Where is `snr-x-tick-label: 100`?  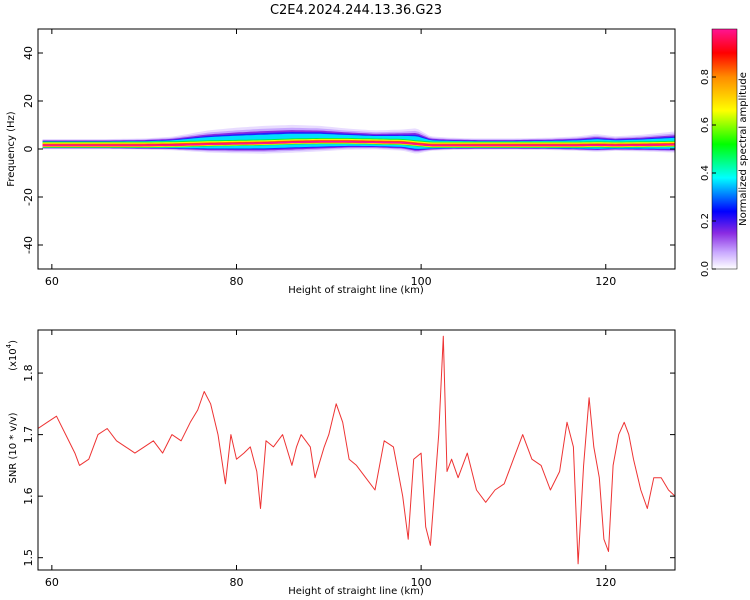 snr-x-tick-label: 100 is located at coordinates (421, 582).